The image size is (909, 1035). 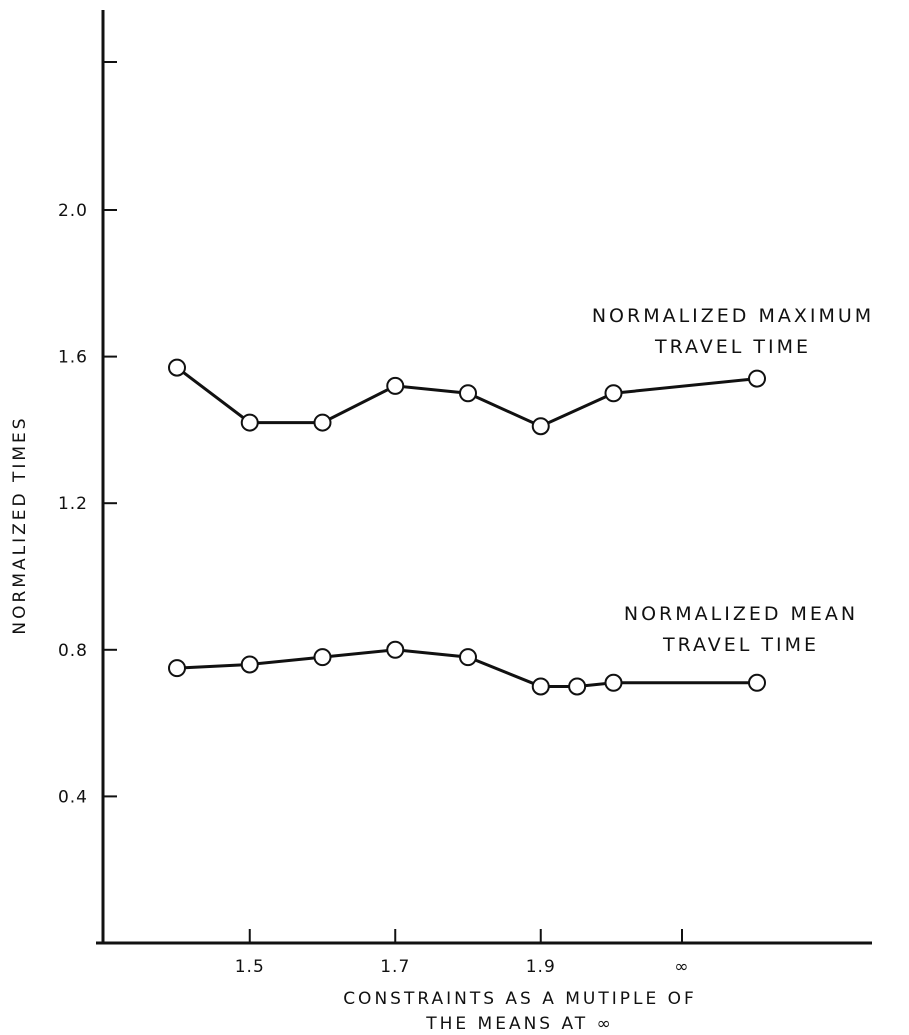 What do you see at coordinates (73, 504) in the screenshot?
I see `y-tick-label: 1.2` at bounding box center [73, 504].